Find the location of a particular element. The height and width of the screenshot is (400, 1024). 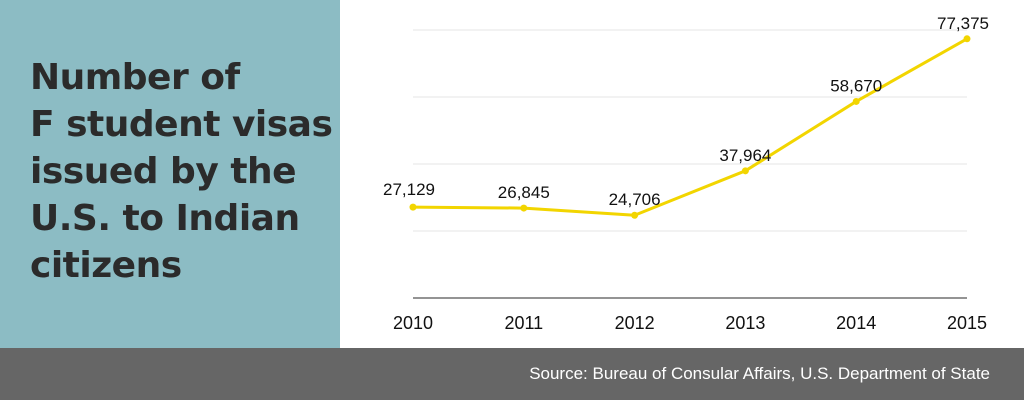

title-line: F student visas is located at coordinates (181, 124).